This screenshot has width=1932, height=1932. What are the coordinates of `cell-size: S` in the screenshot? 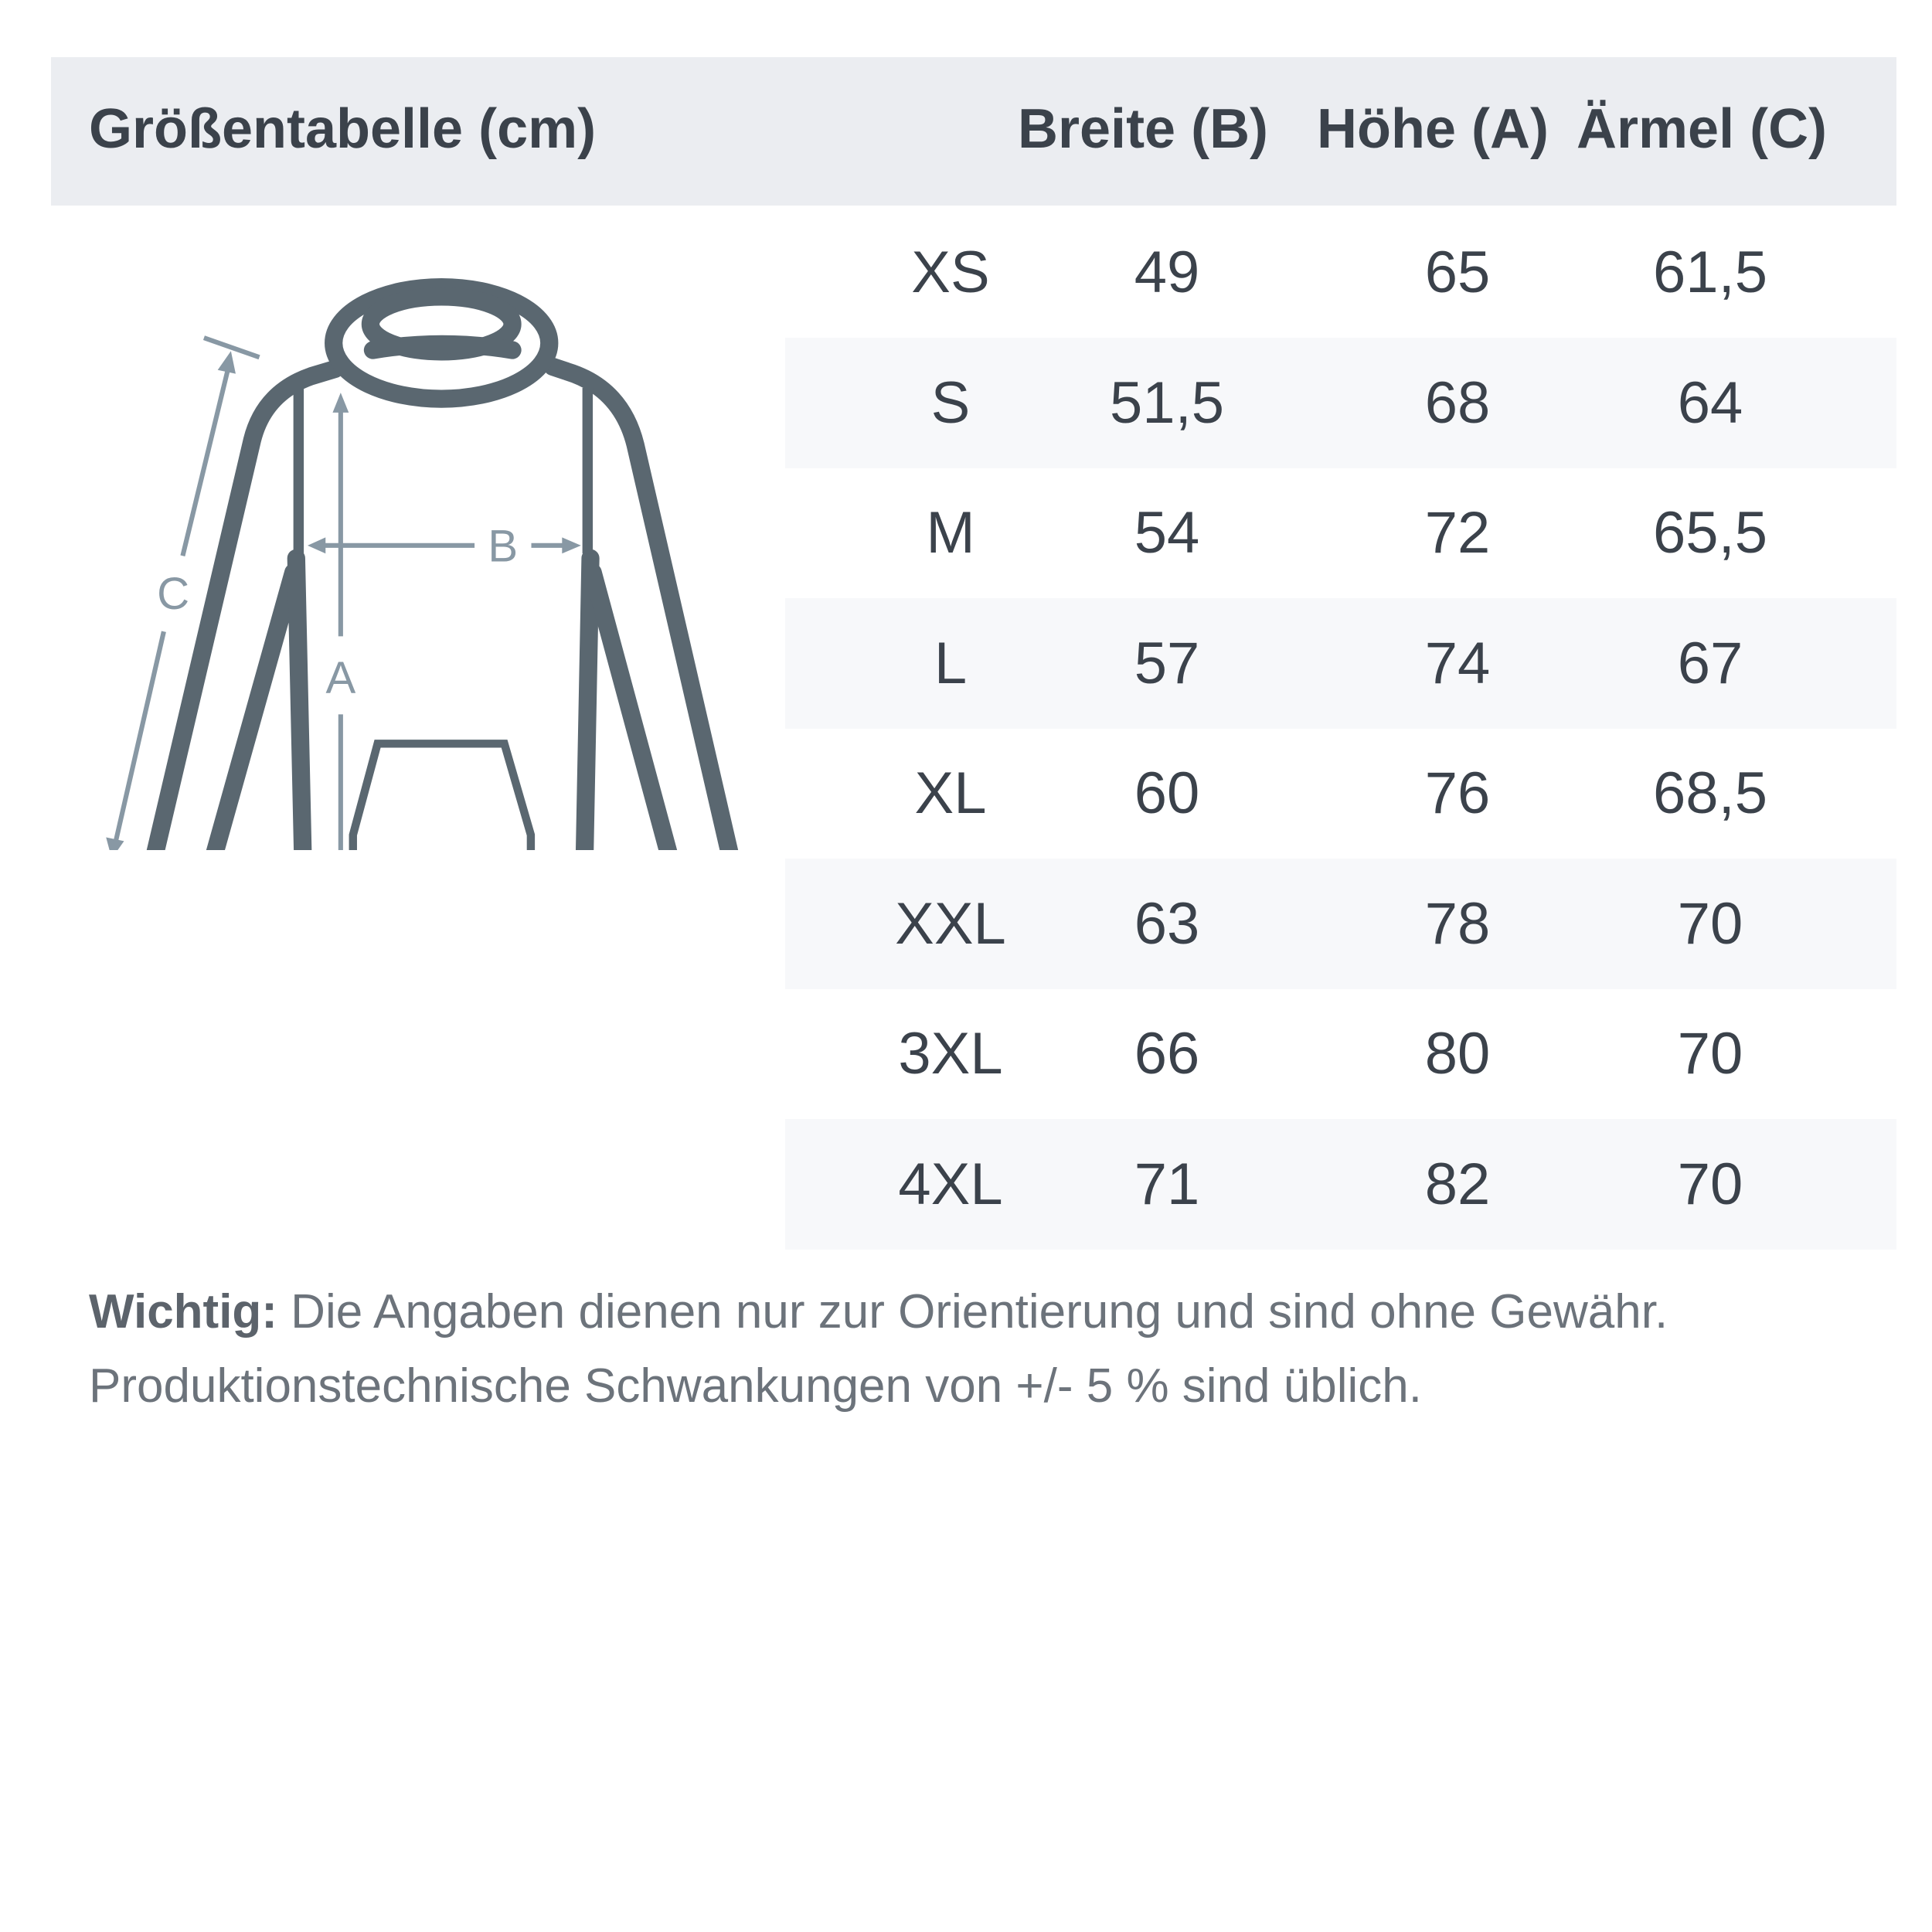 It's located at (950, 403).